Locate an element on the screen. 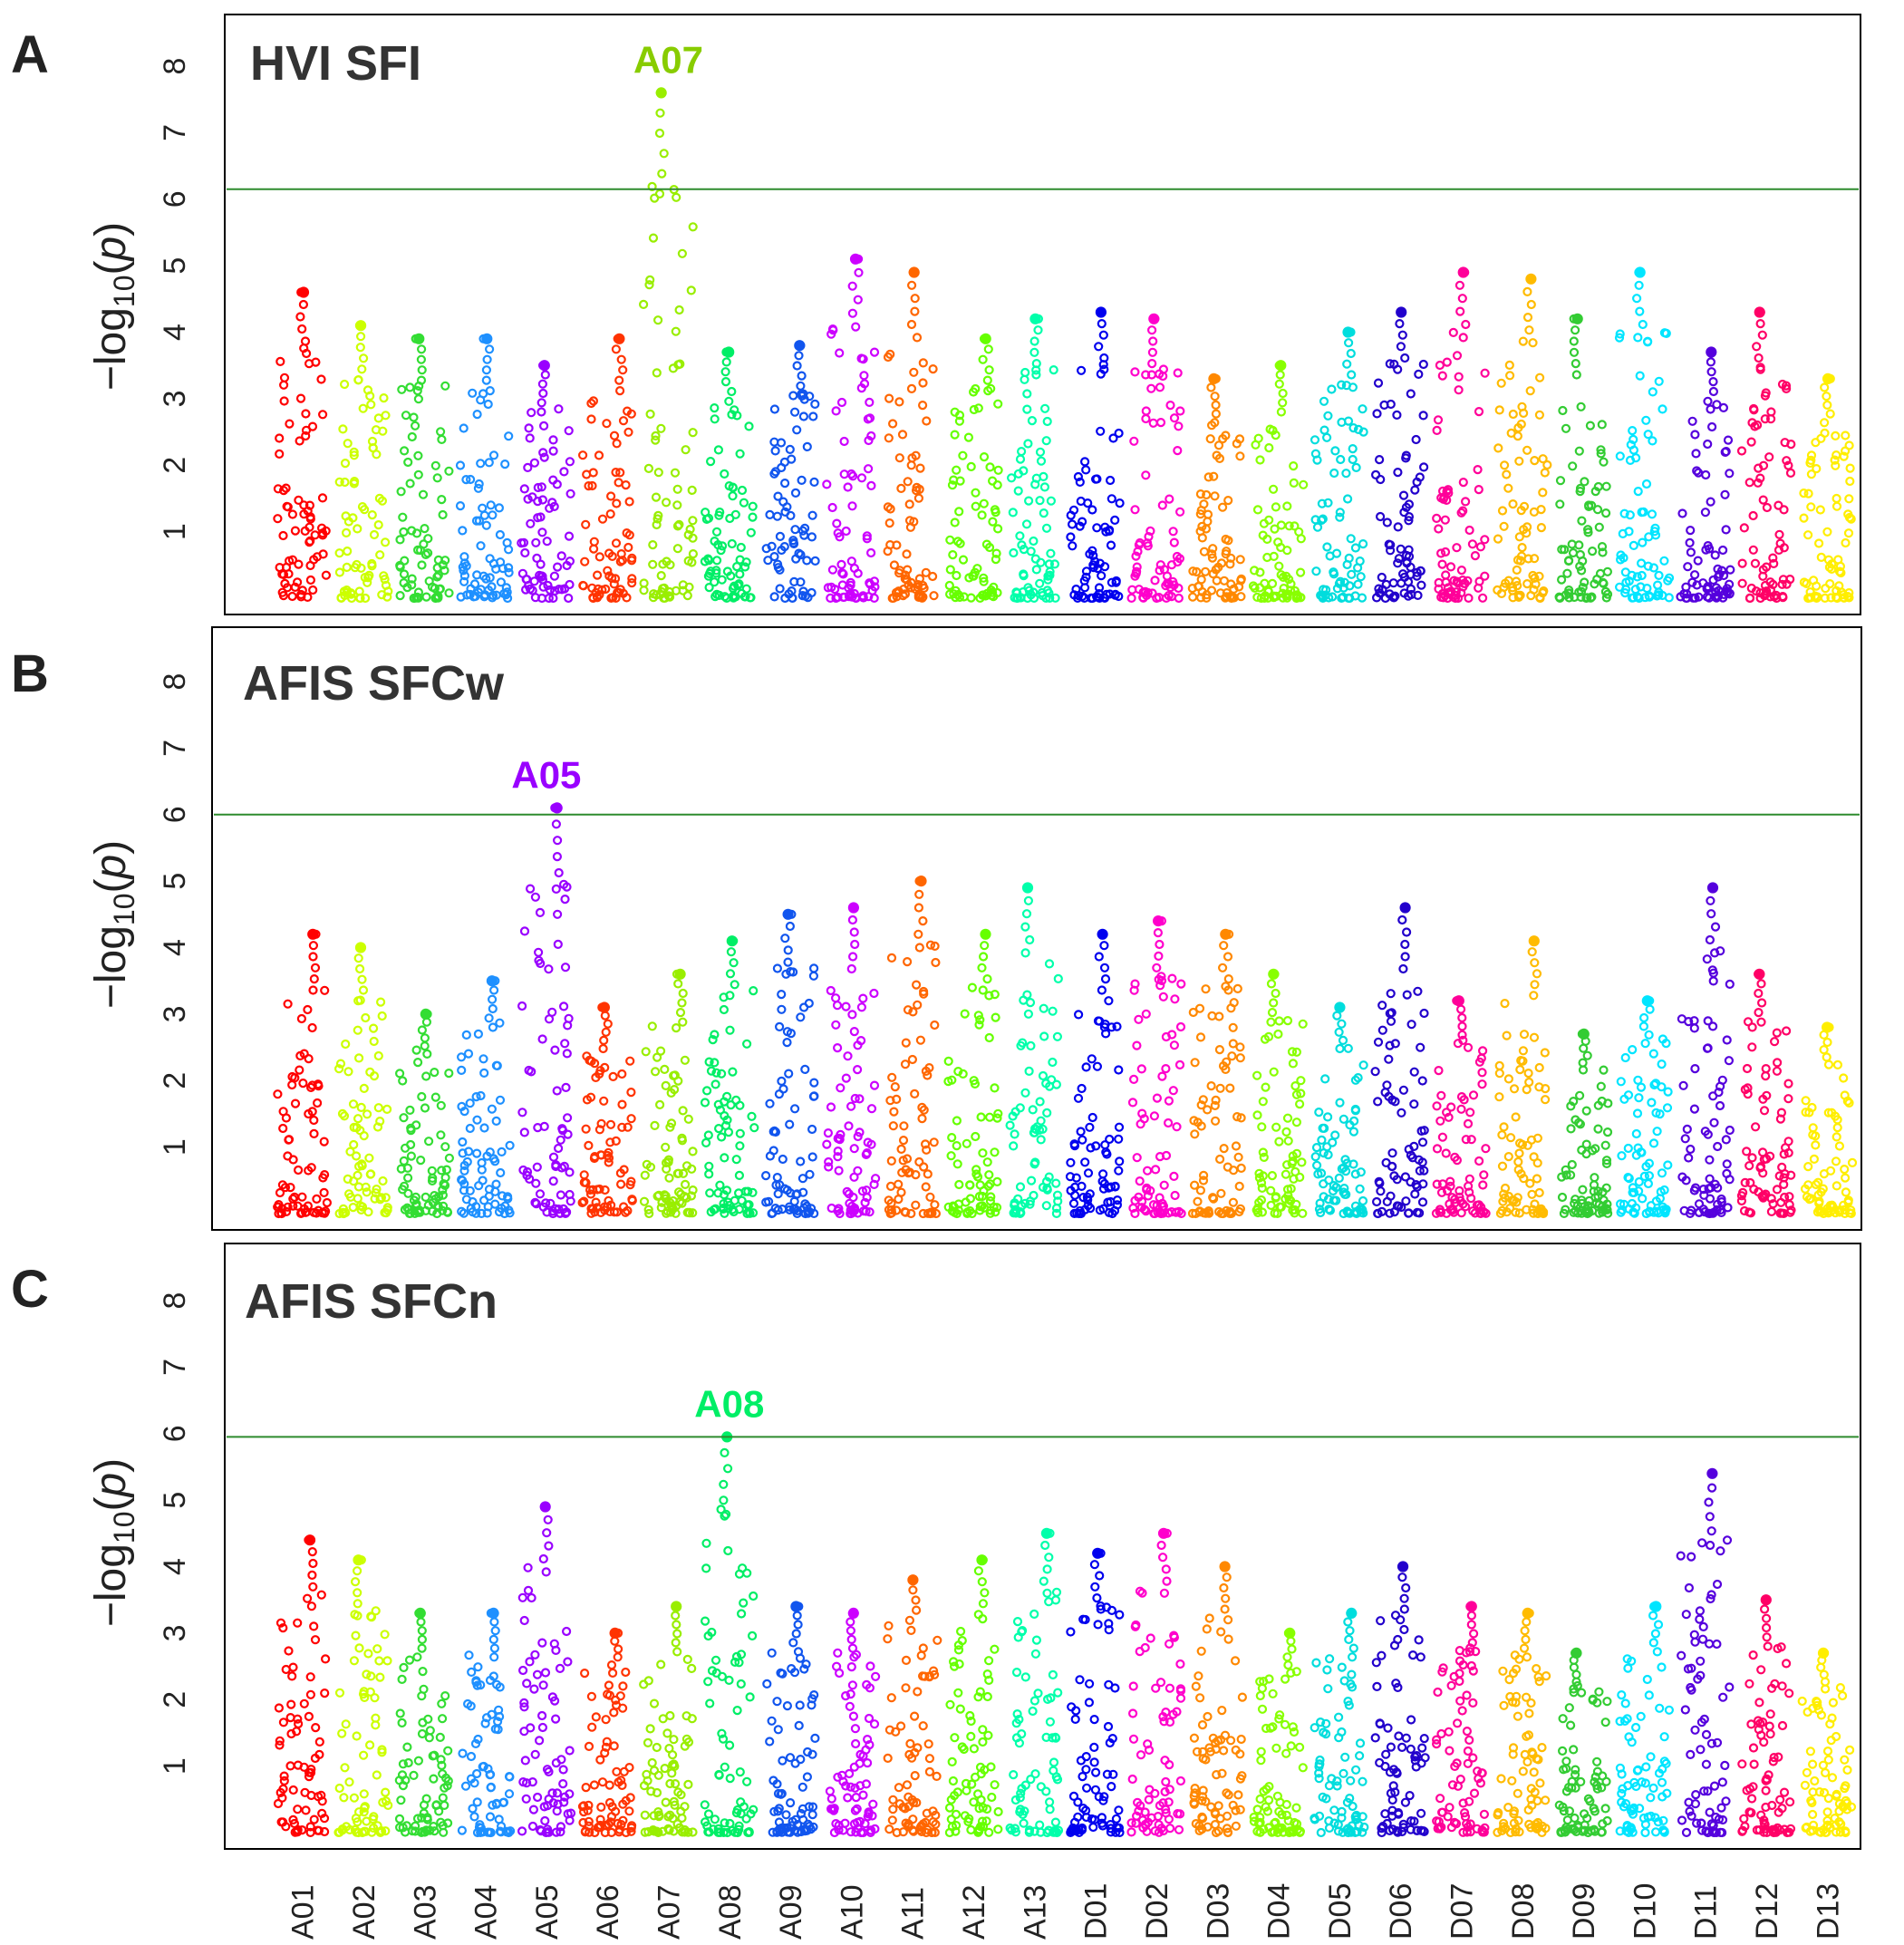  panel-a-letter: A is located at coordinates (30, 54).